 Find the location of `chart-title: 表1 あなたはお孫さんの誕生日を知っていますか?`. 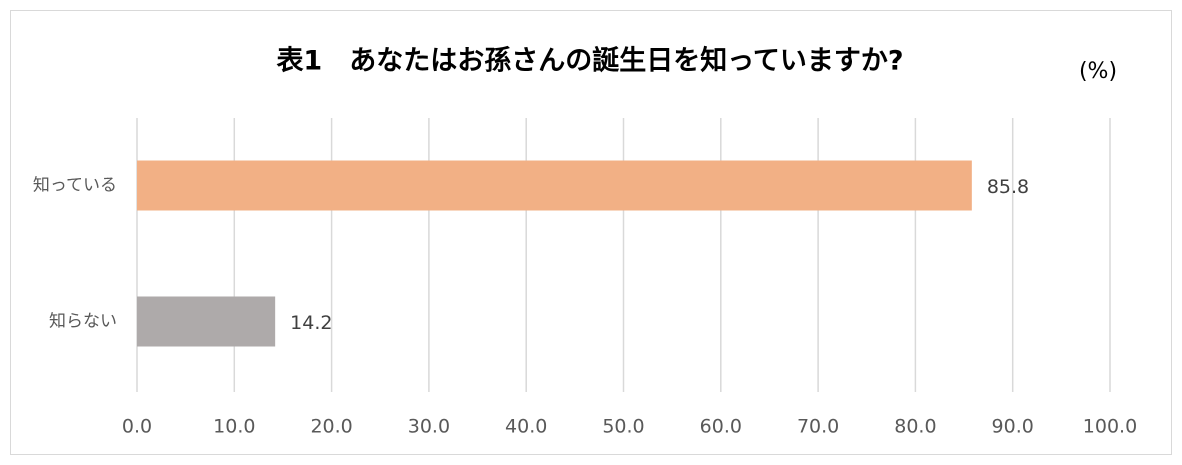

chart-title: 表1 あなたはお孫さんの誕生日を知っていますか? is located at coordinates (589, 61).